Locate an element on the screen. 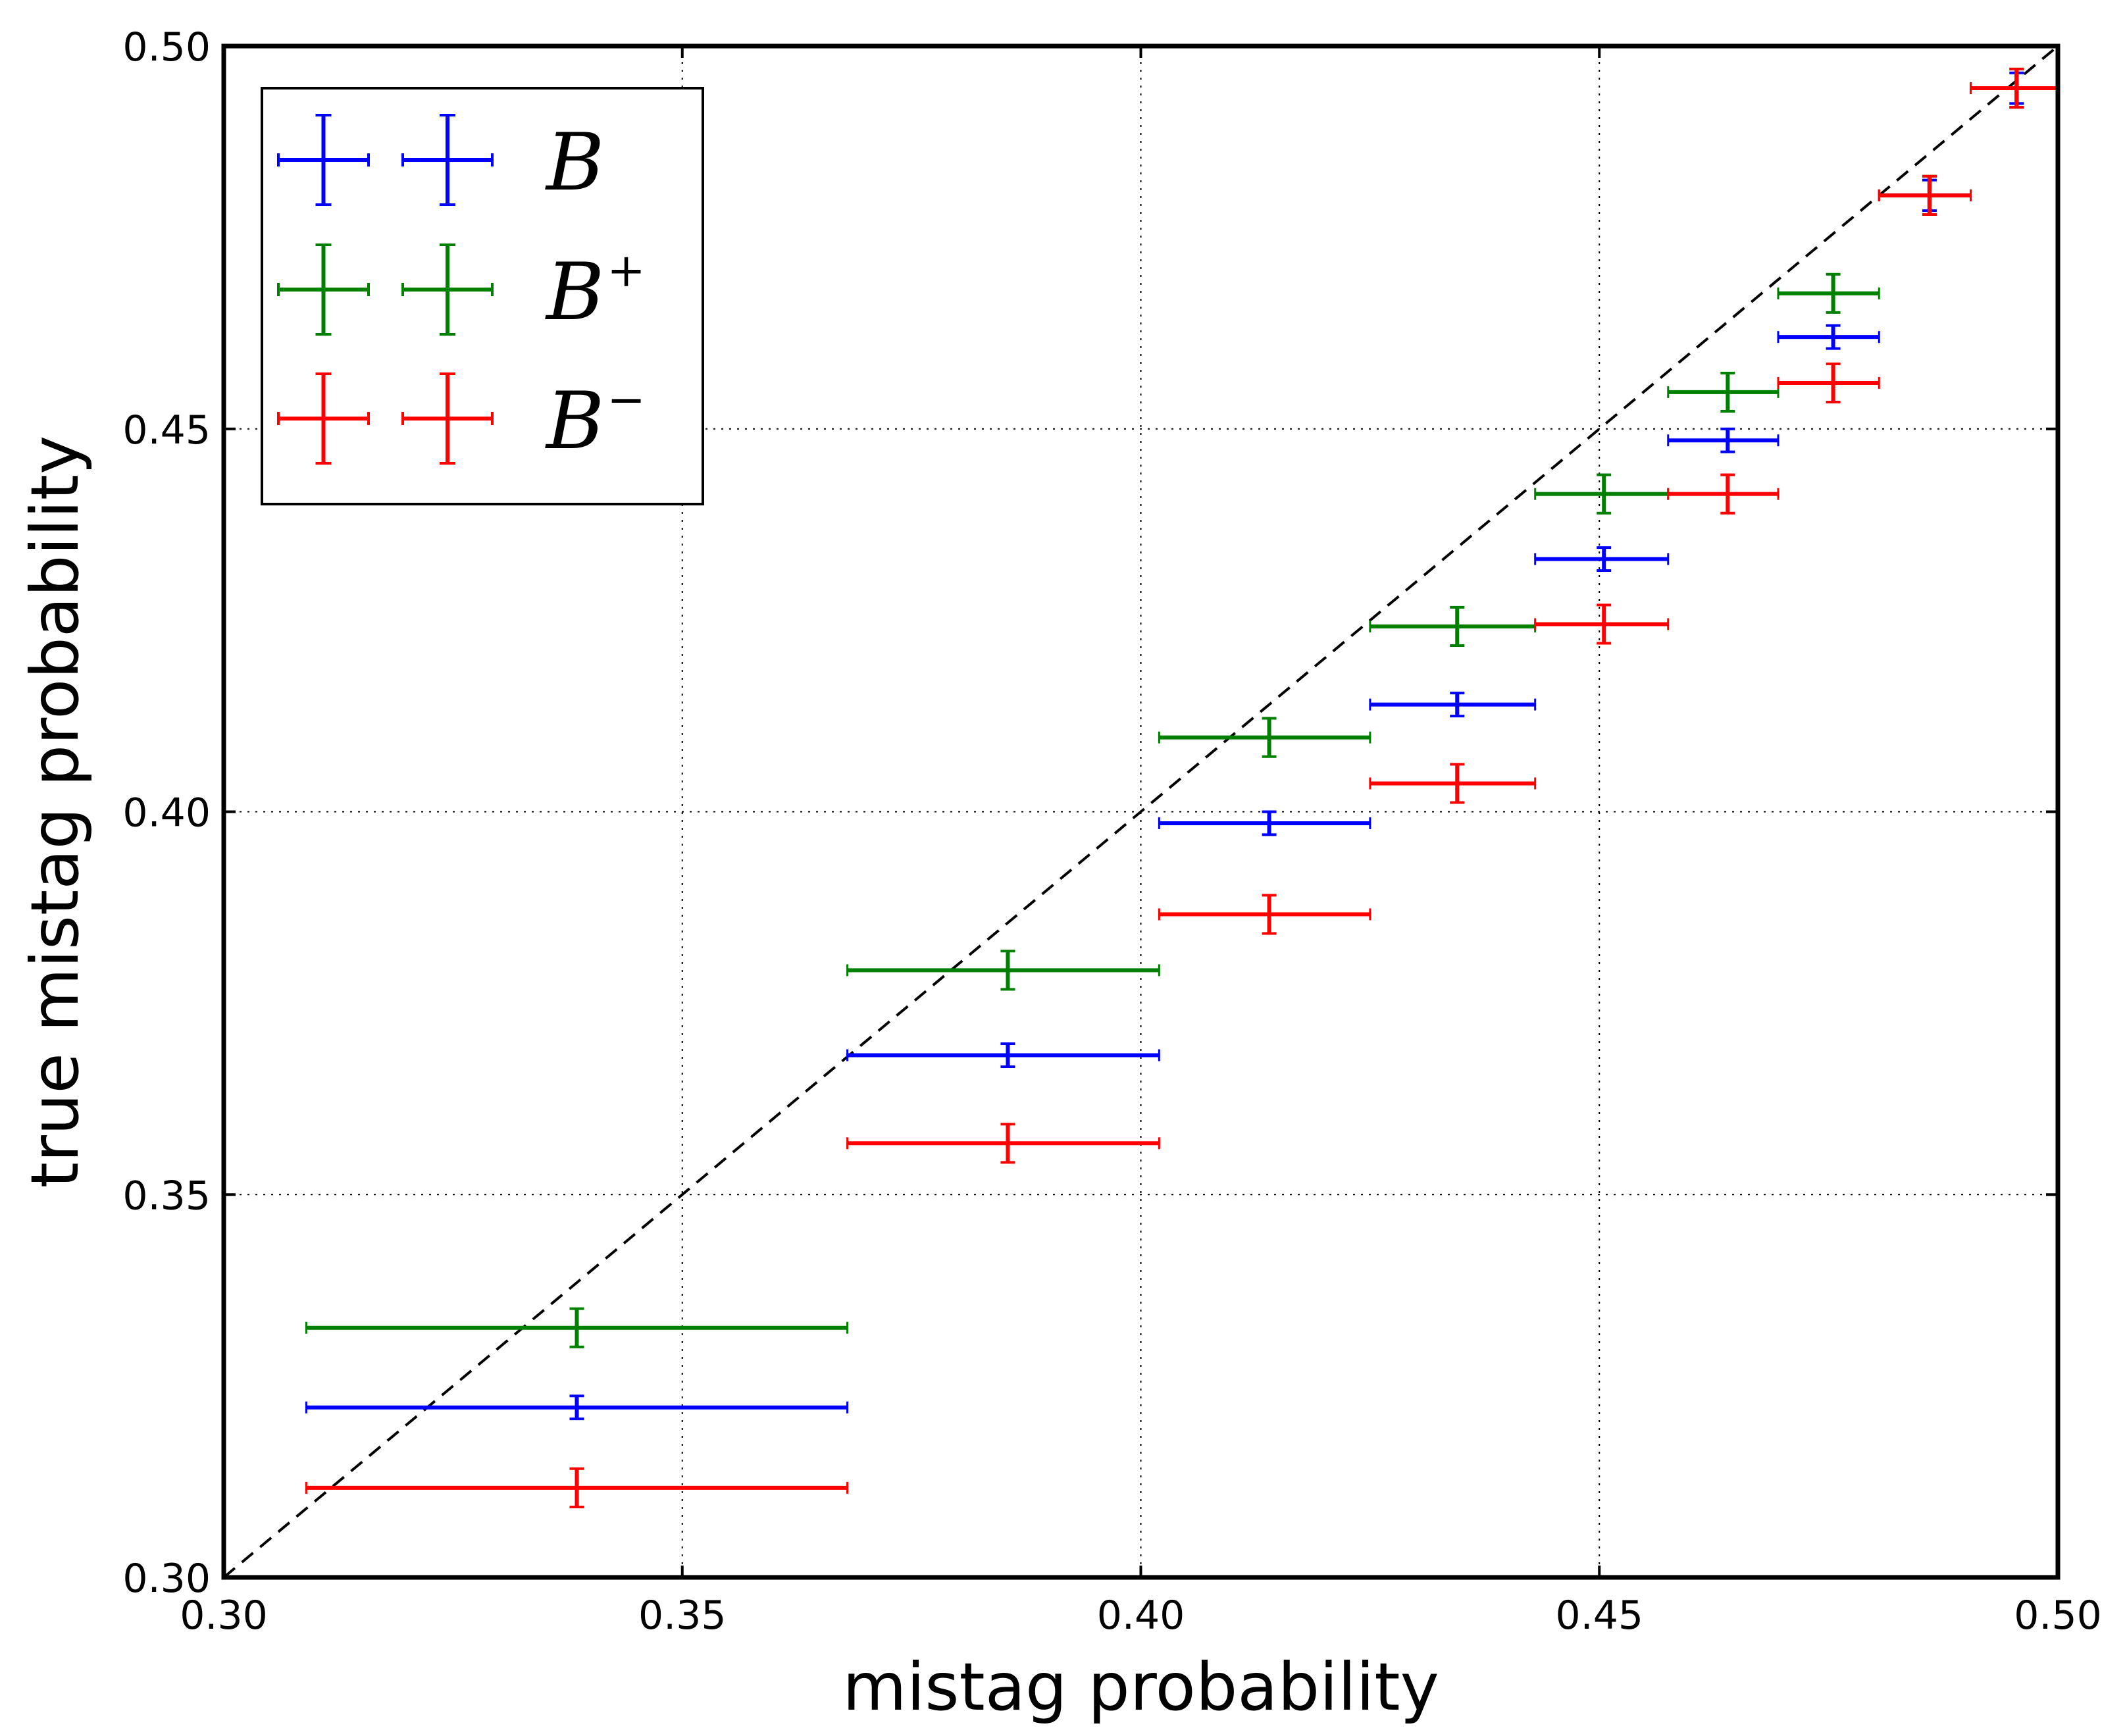  y-tick-label: 0.50 is located at coordinates (166, 47).